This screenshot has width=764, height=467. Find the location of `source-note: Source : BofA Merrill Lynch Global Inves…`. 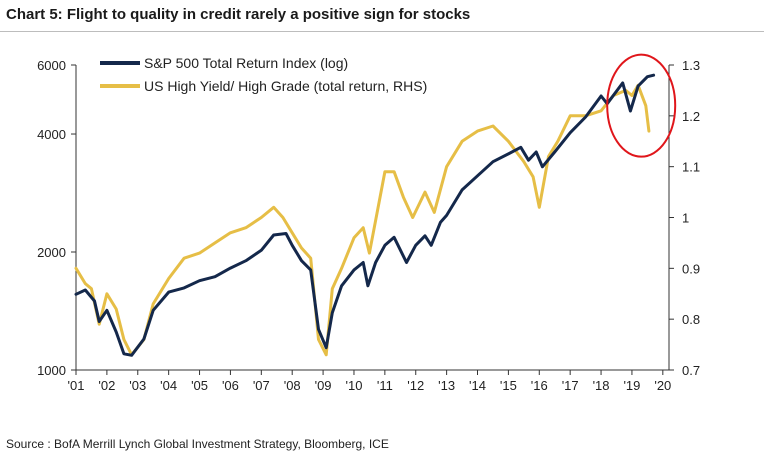

source-note: Source : BofA Merrill Lynch Global Inves… is located at coordinates (197, 444).